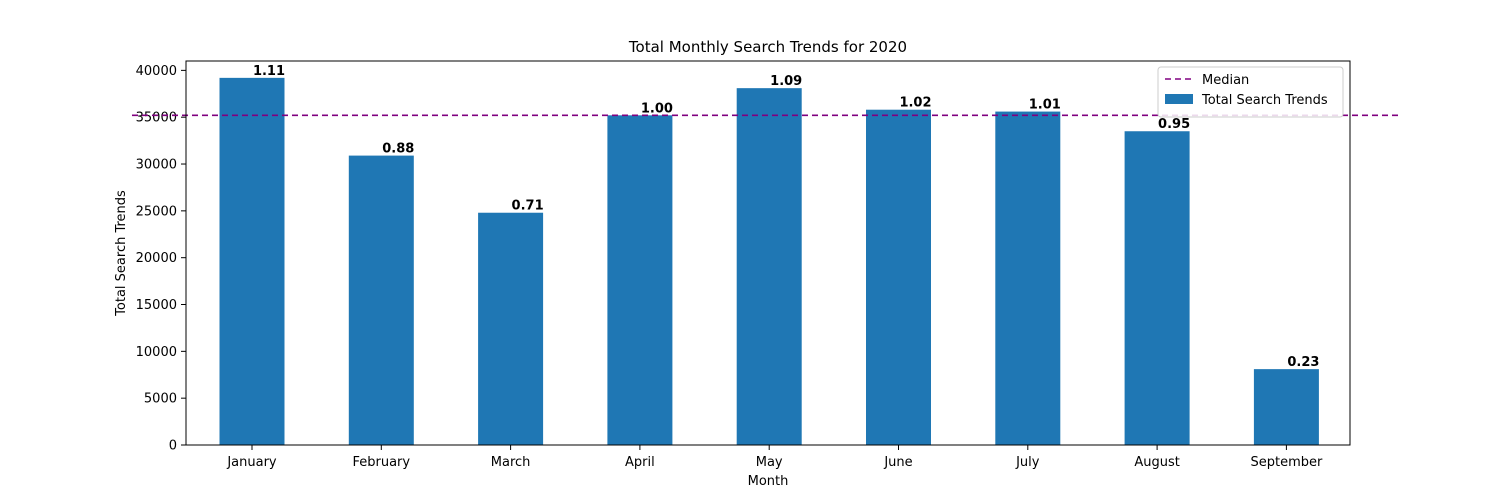 The image size is (1500, 504). What do you see at coordinates (768, 481) in the screenshot?
I see `x-axis-label: Month` at bounding box center [768, 481].